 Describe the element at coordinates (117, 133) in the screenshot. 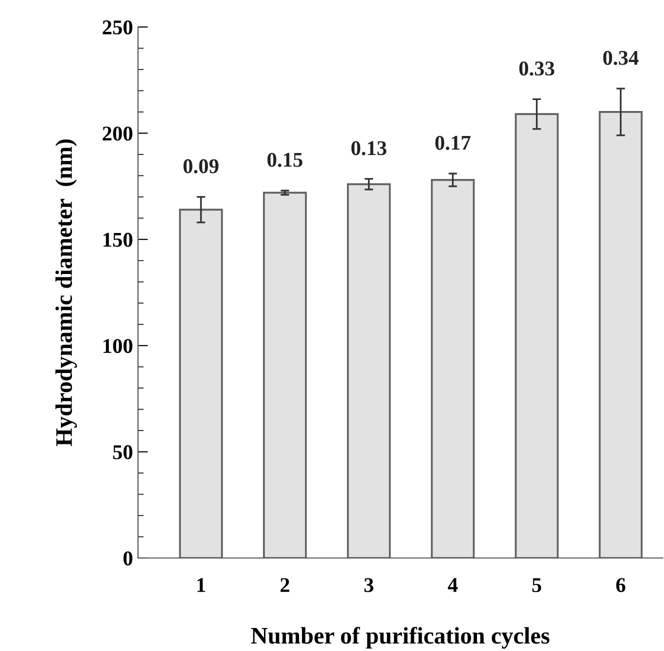

I see `y-tick-label: 200` at that location.